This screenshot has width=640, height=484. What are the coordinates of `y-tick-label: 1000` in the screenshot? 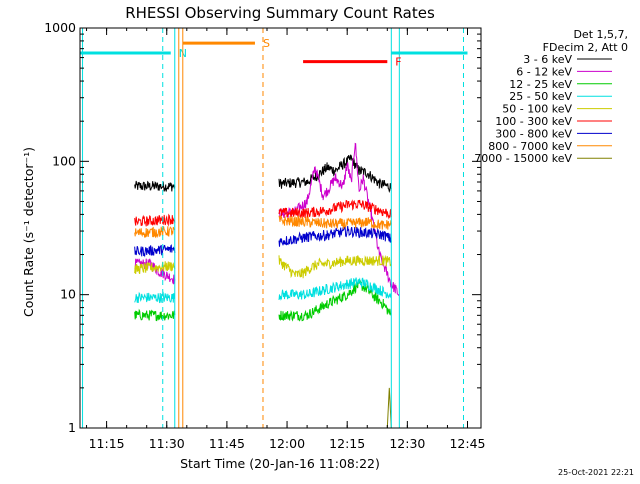 It's located at (60, 27).